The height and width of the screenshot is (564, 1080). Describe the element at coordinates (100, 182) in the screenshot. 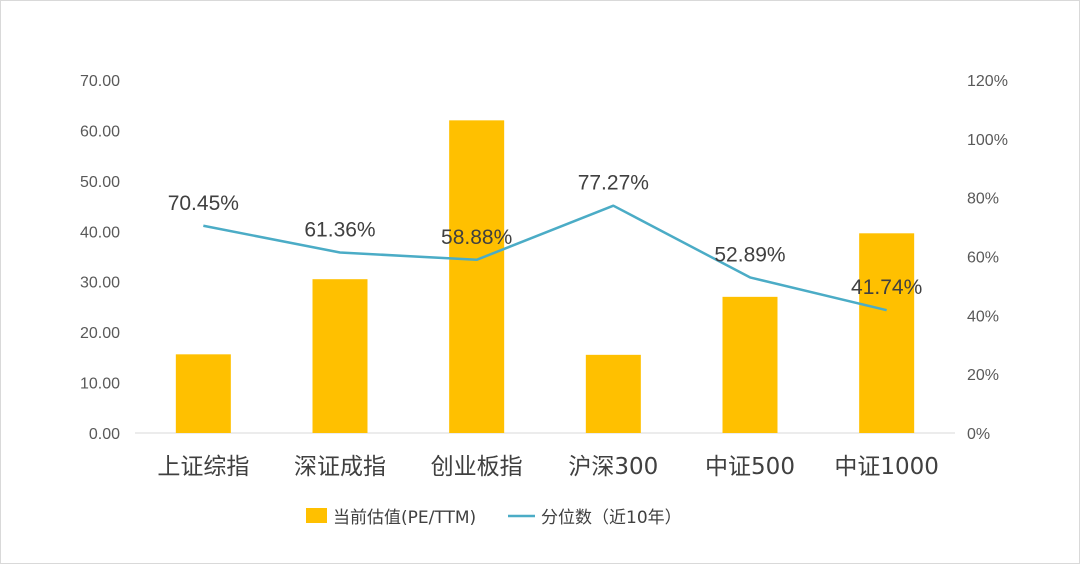

I see `left-tick-label: 50.00` at that location.